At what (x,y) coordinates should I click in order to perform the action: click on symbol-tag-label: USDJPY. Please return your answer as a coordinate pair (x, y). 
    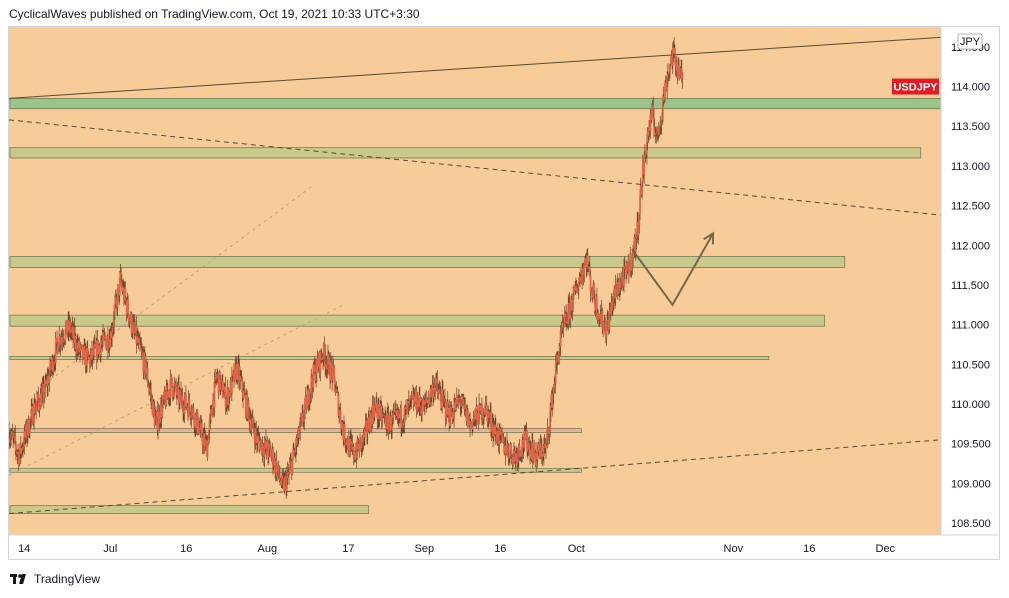
    Looking at the image, I should click on (915, 88).